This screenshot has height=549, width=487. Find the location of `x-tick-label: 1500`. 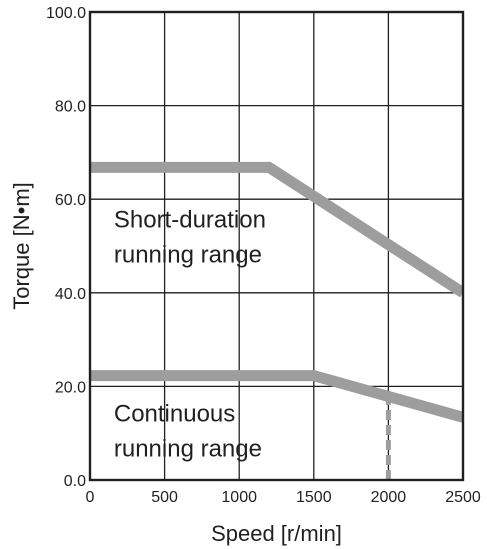

x-tick-label: 1500 is located at coordinates (314, 497).